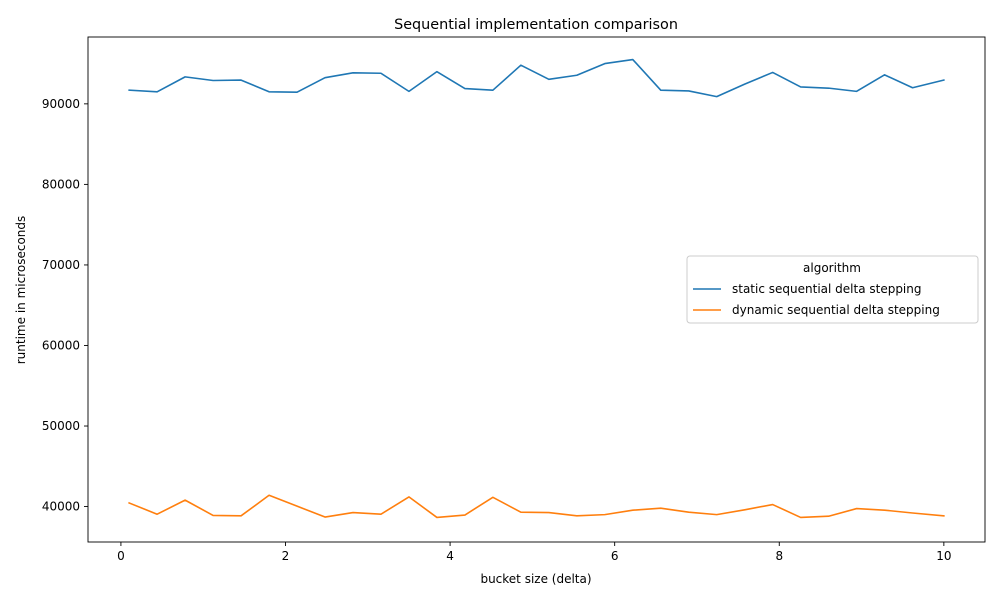  What do you see at coordinates (61, 104) in the screenshot?
I see `y-tick-label: 90000` at bounding box center [61, 104].